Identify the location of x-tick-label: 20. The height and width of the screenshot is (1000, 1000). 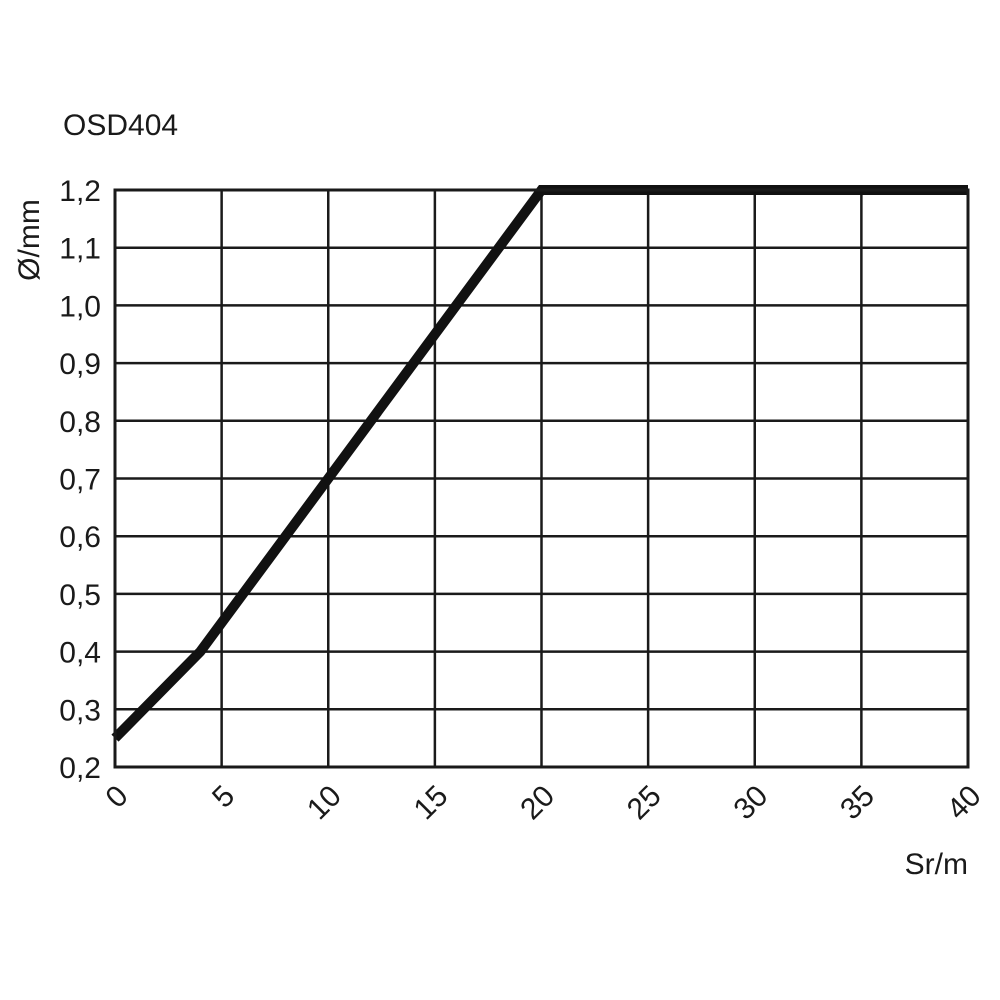
(537, 802).